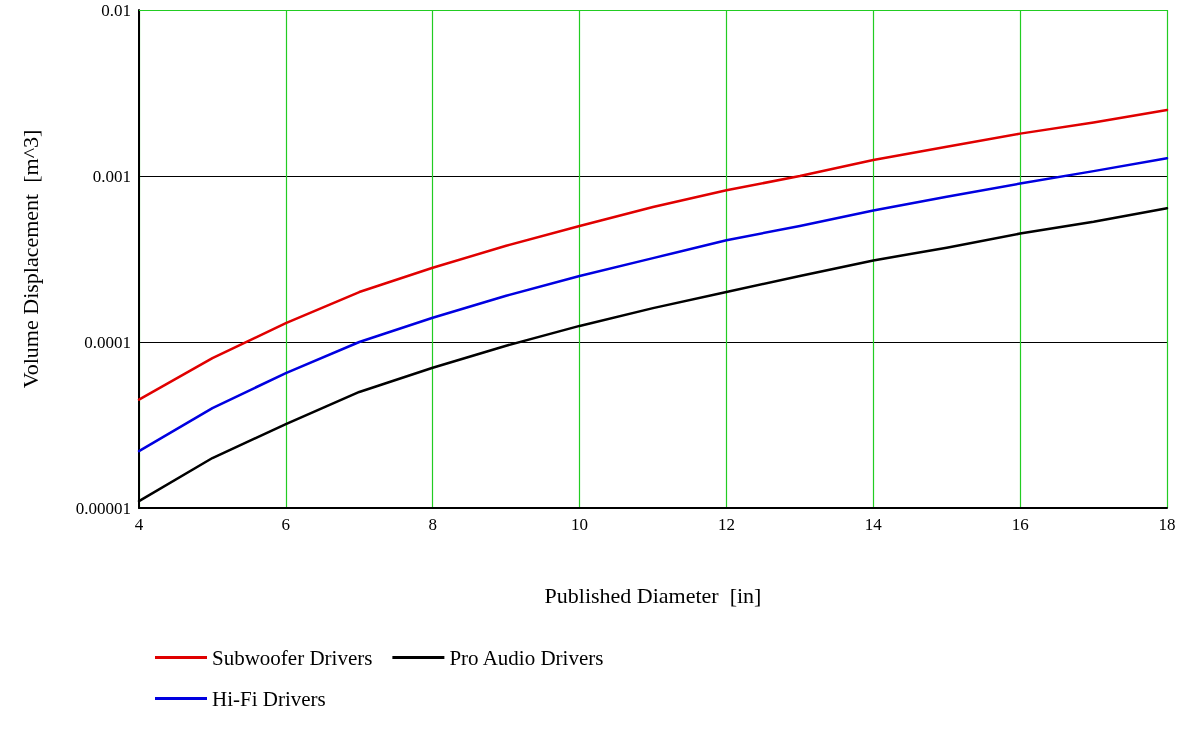 This screenshot has width=1185, height=754. Describe the element at coordinates (286, 524) in the screenshot. I see `x-tick-label: 6` at that location.